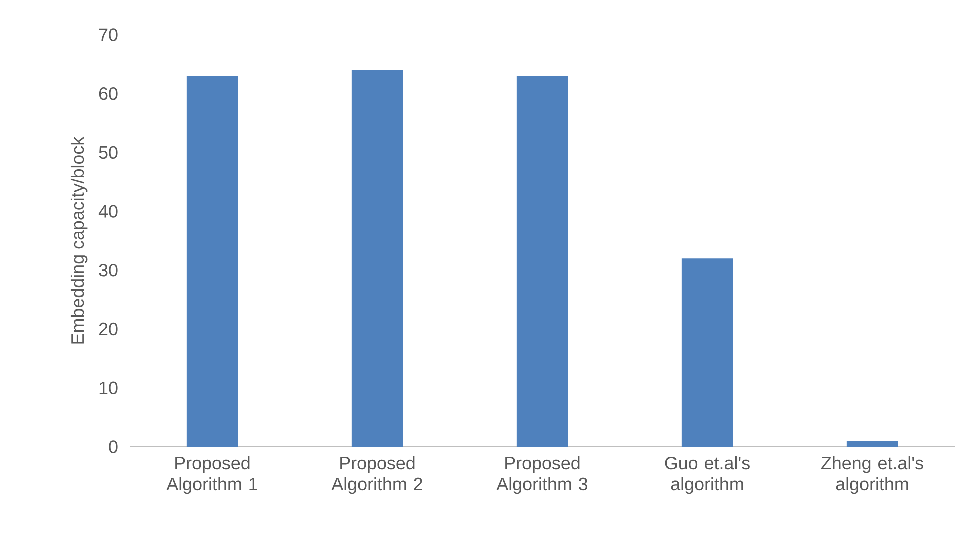 The image size is (966, 533). Describe the element at coordinates (212, 475) in the screenshot. I see `x-tick-label: Proposed Algorithm 1` at that location.